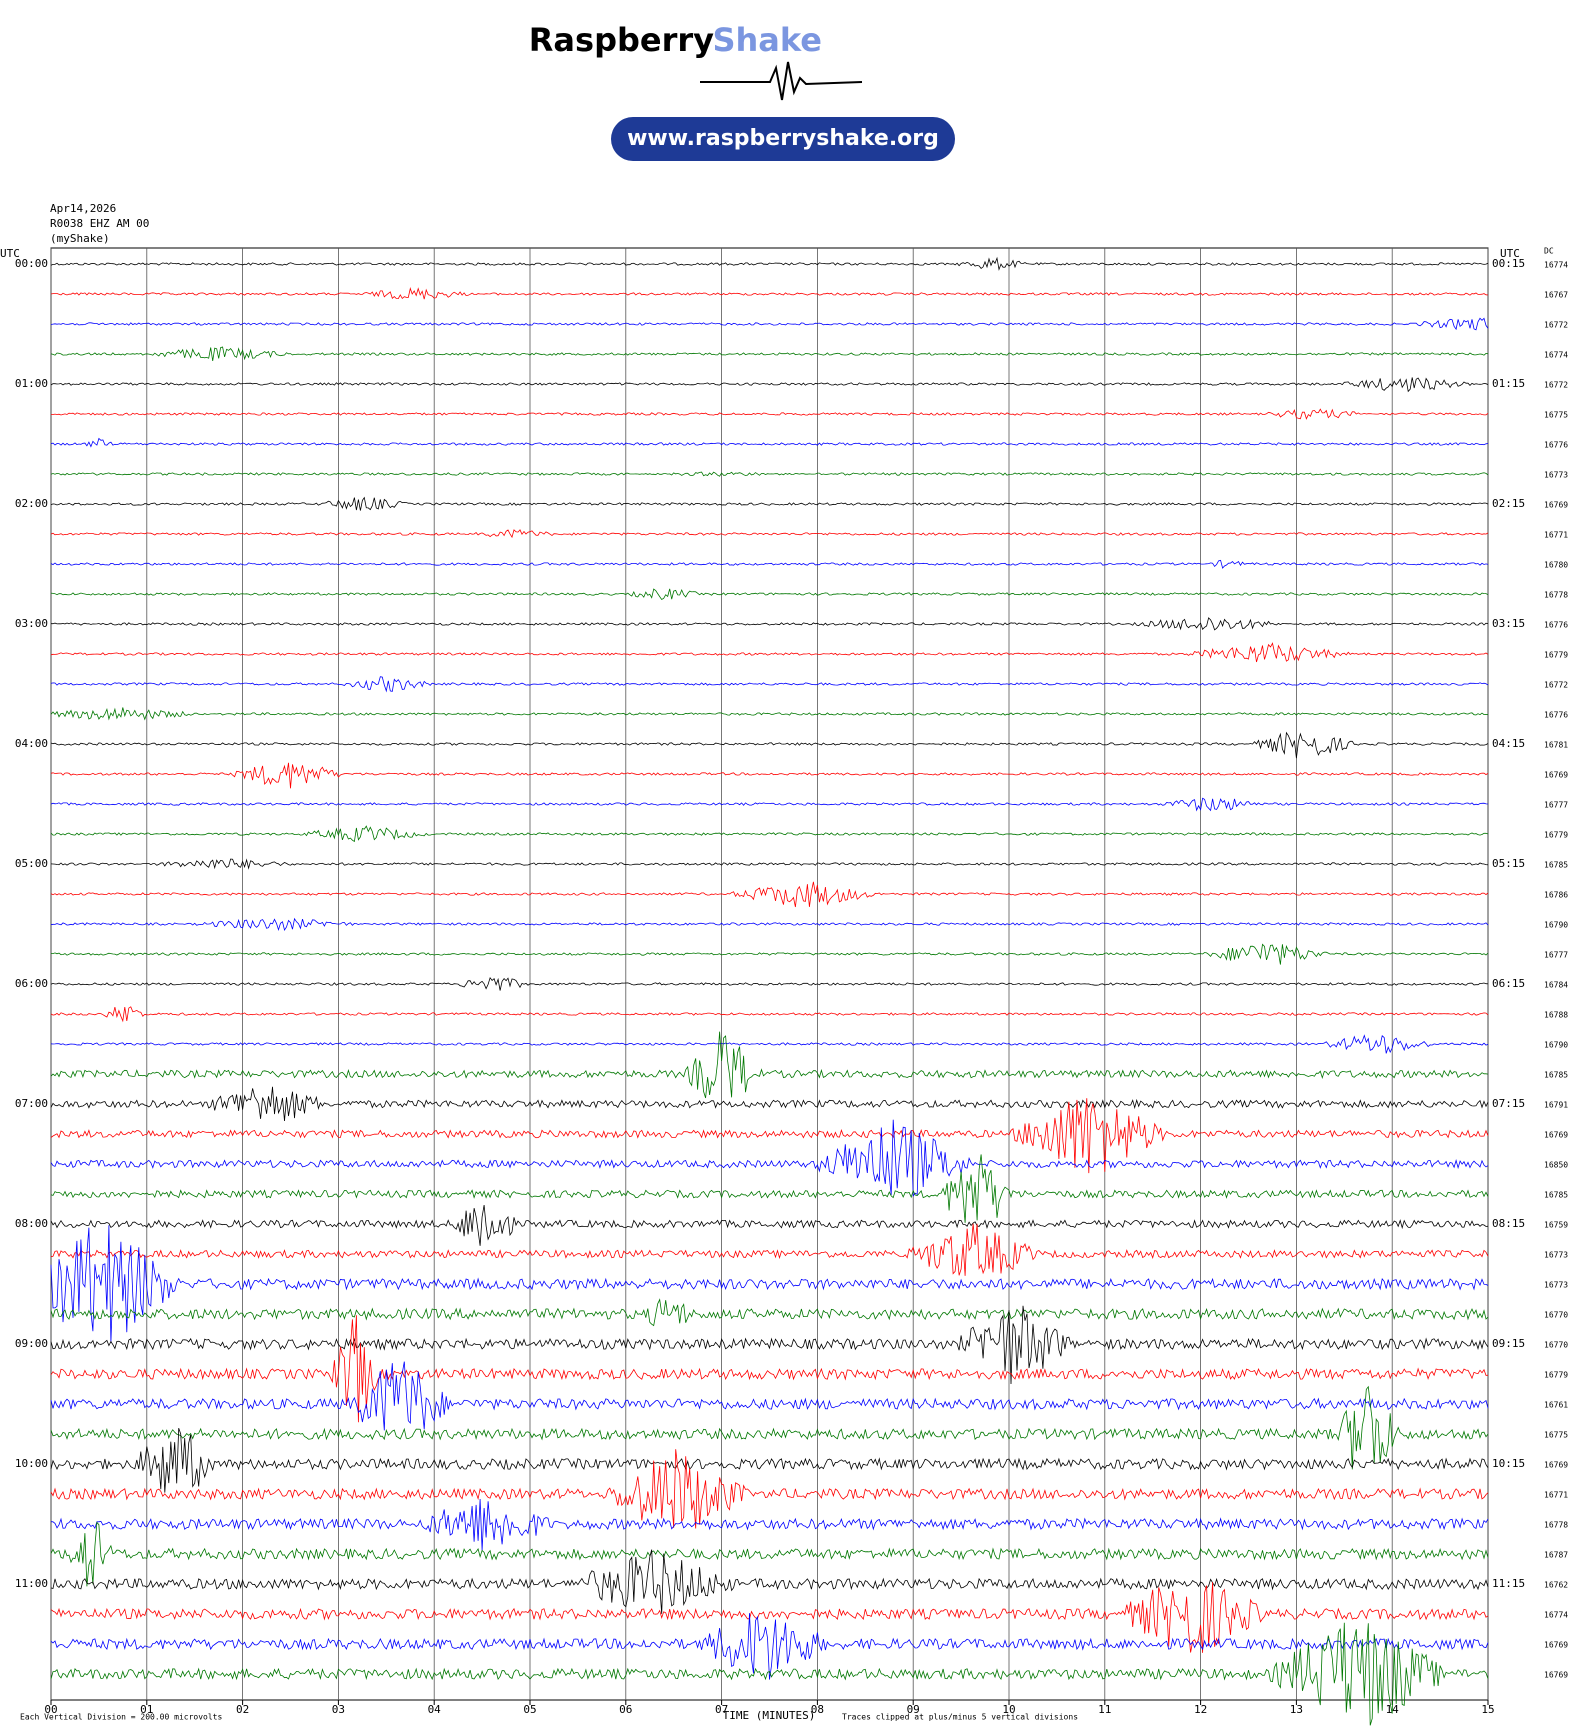 The width and height of the screenshot is (1570, 1732). What do you see at coordinates (621, 40) in the screenshot?
I see `brand: Raspberry` at bounding box center [621, 40].